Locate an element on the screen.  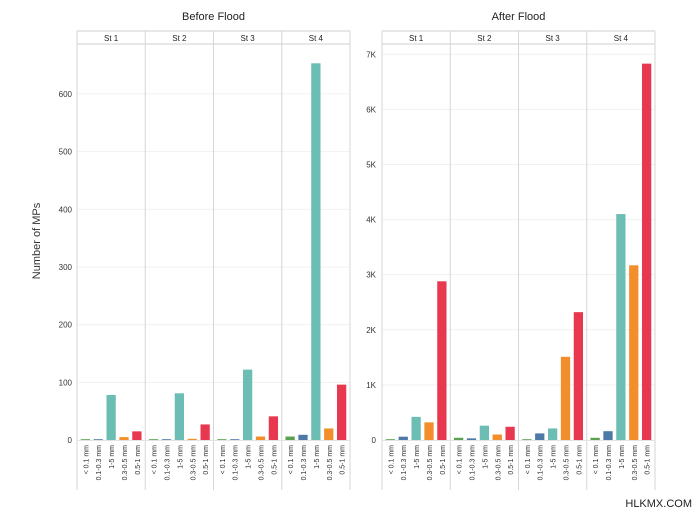
y-tick-label: 6K is located at coordinates (371, 109).